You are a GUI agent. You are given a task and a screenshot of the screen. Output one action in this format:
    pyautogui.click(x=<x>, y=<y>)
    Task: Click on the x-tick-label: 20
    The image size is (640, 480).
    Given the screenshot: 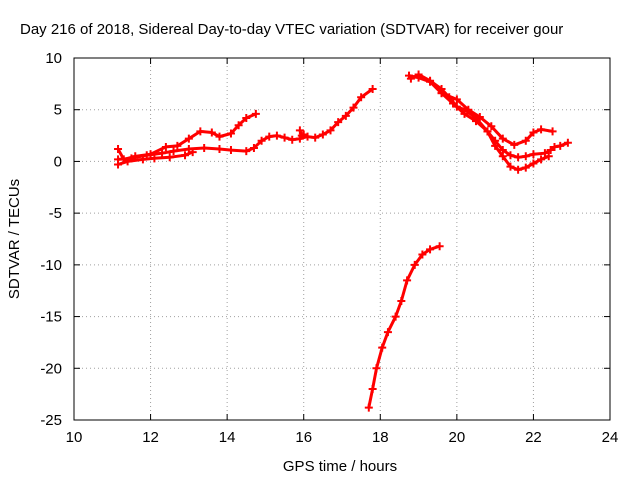 What is the action you would take?
    pyautogui.click(x=457, y=437)
    